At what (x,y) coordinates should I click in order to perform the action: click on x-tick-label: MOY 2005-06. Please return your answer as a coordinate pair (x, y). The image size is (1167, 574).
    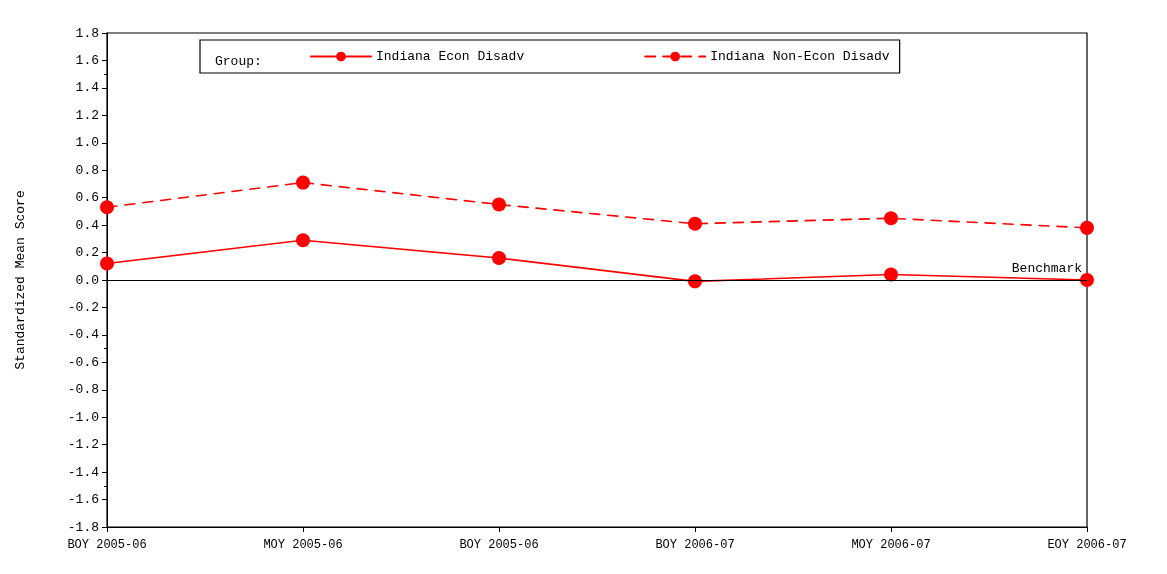
    Looking at the image, I should click on (303, 545).